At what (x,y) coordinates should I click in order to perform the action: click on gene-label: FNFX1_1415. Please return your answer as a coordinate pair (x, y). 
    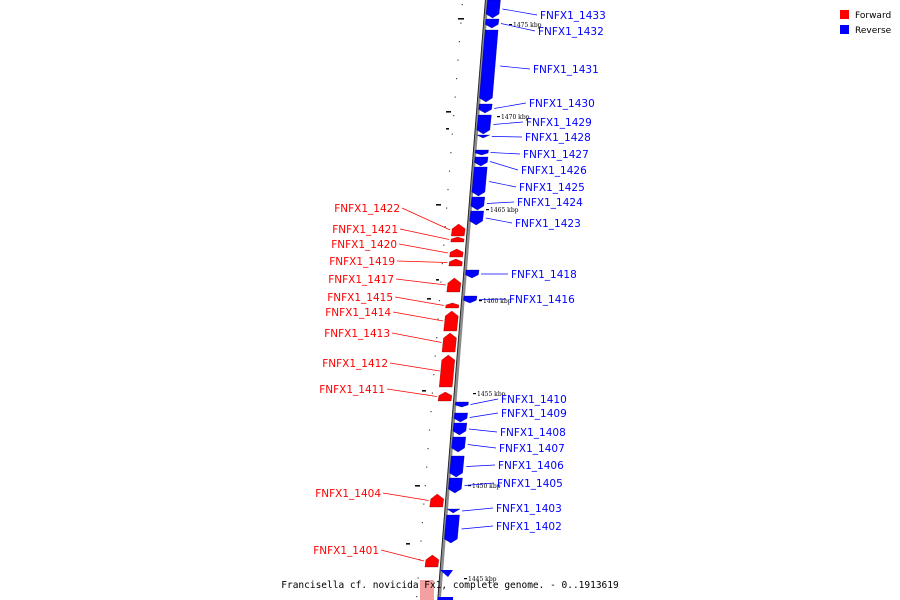
    Looking at the image, I should click on (360, 298).